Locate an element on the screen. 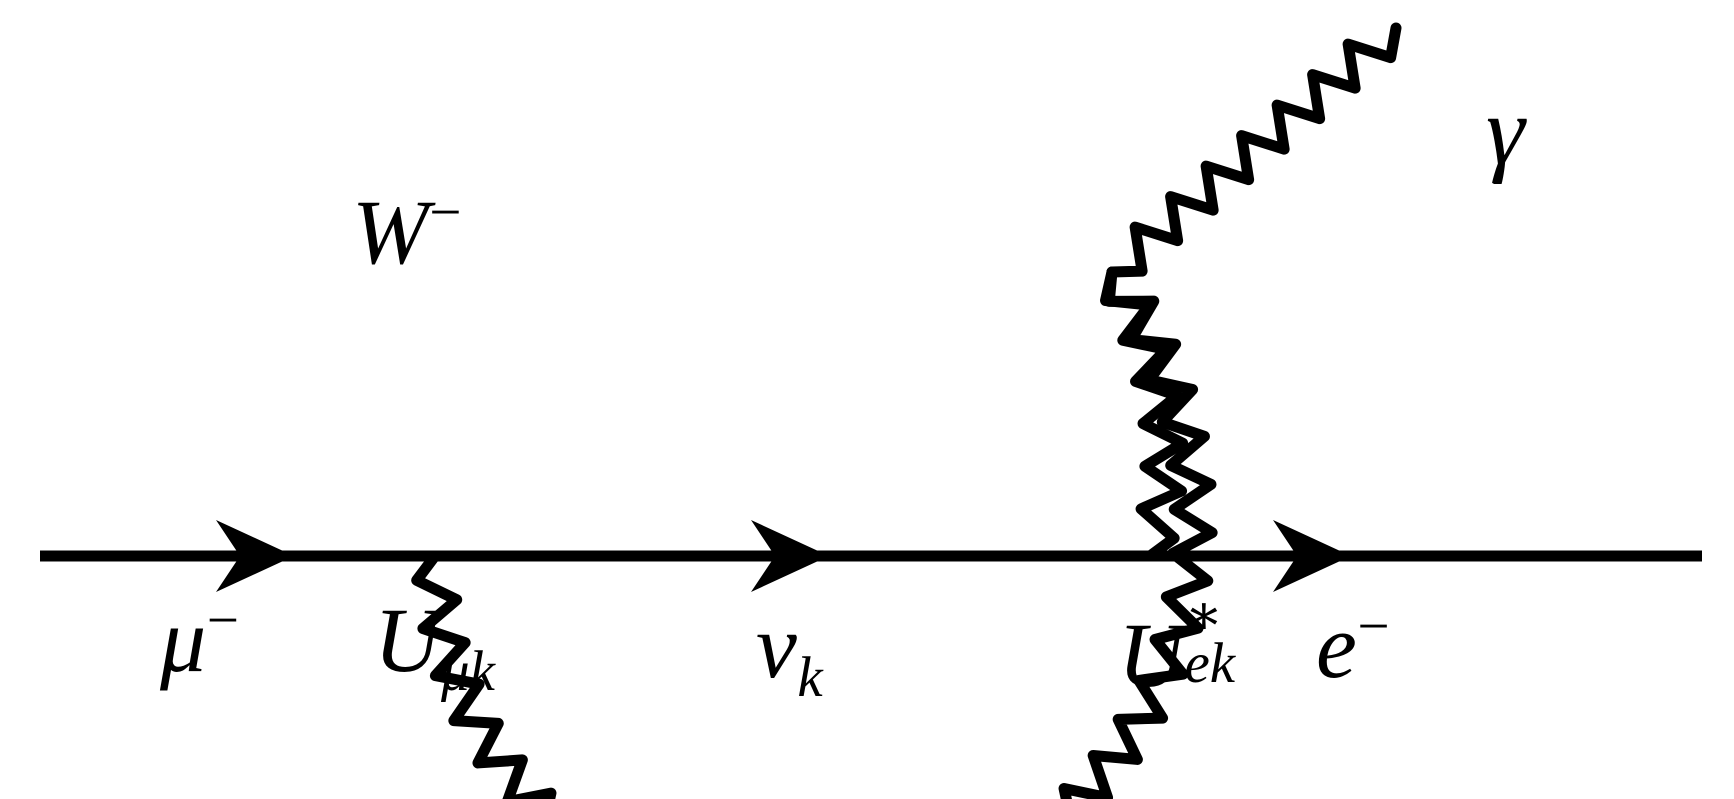 This screenshot has height=799, width=1734. label-w-boson: W− is located at coordinates (406, 231).